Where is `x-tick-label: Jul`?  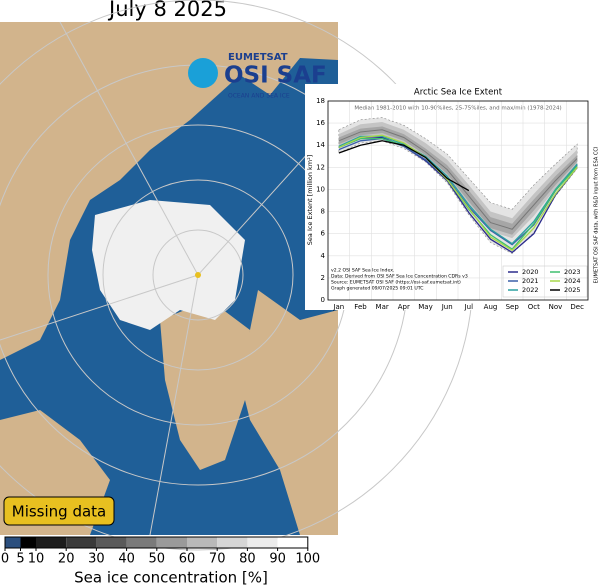 x-tick-label: Jul is located at coordinates (469, 307).